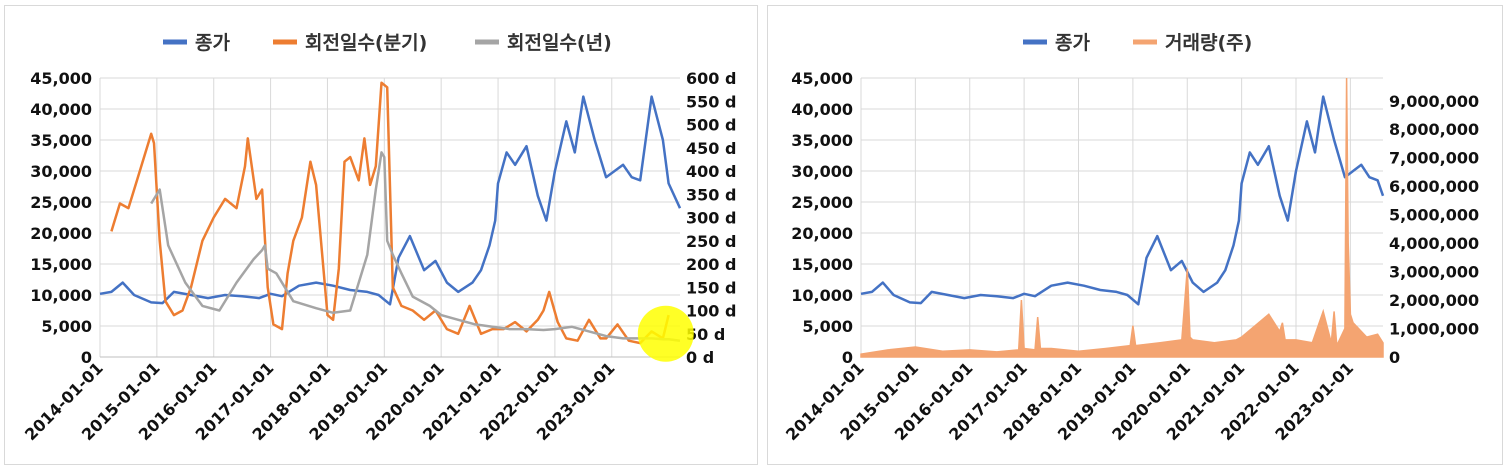 This screenshot has width=1507, height=472. Describe the element at coordinates (1434, 243) in the screenshot. I see `y-right-tick-label: 4,000,000` at that location.